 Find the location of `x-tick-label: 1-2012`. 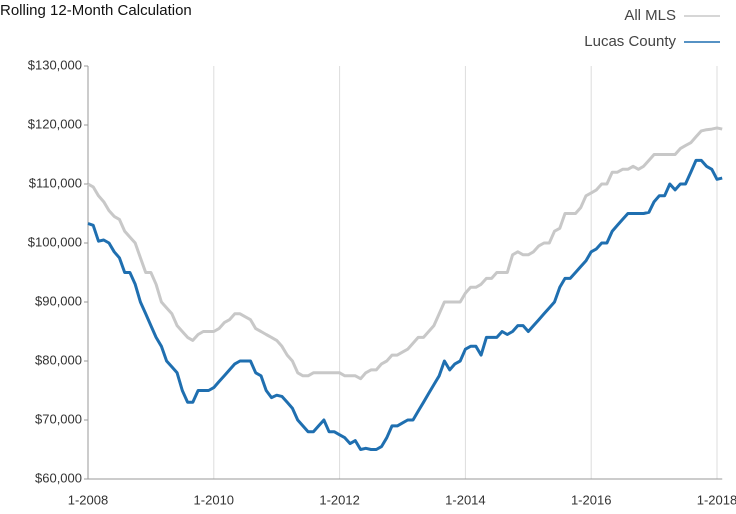

x-tick-label: 1-2012 is located at coordinates (339, 499).